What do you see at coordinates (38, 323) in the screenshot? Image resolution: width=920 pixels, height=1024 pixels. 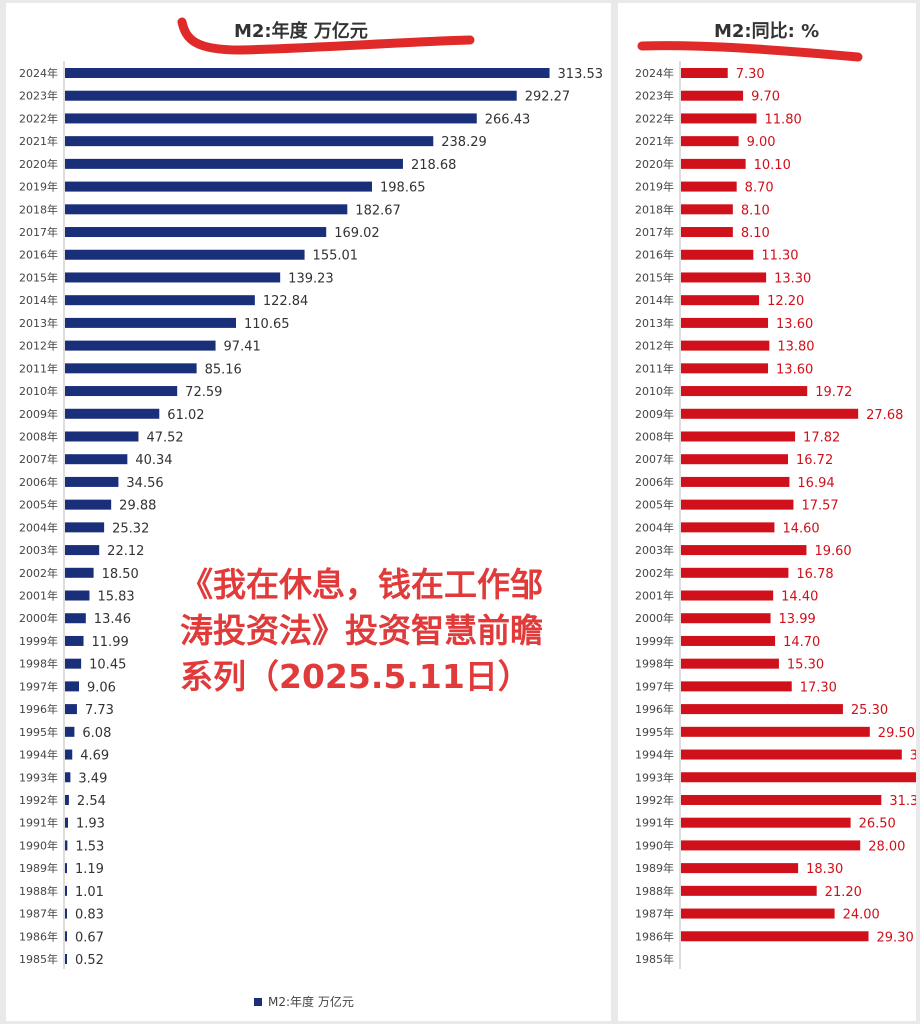 I see `y-tick-label: 2013年` at bounding box center [38, 323].